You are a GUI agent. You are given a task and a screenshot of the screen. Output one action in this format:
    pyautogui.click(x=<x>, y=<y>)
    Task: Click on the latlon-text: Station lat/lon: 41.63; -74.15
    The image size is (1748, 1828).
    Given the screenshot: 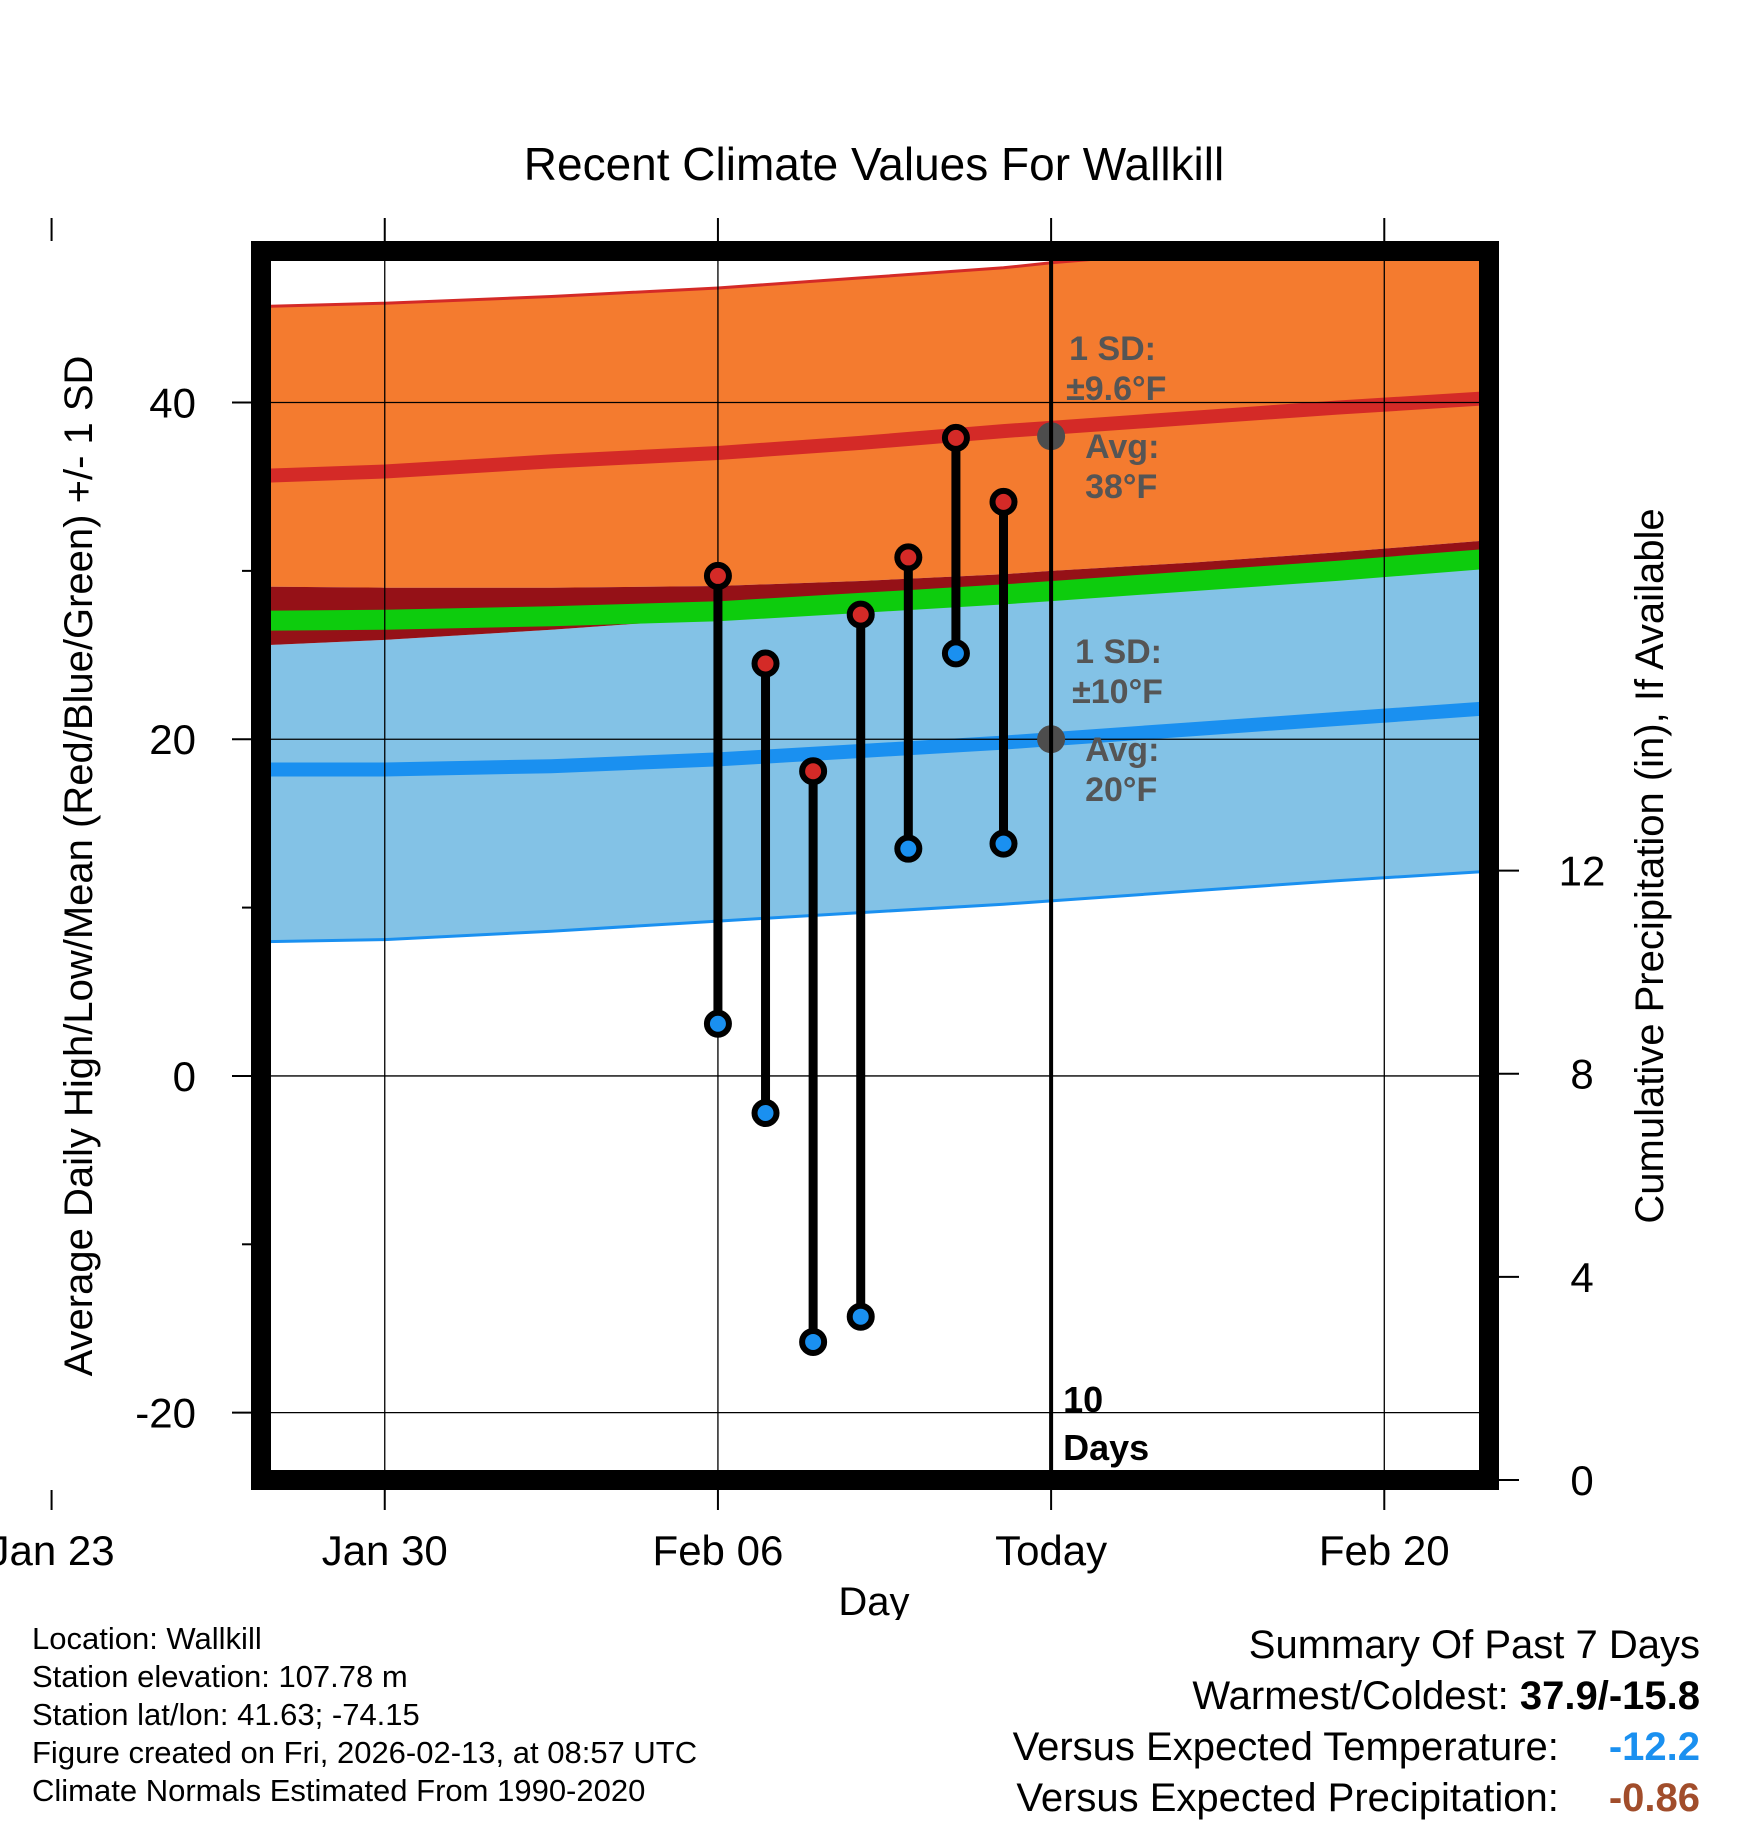 What is the action you would take?
    pyautogui.click(x=226, y=1714)
    